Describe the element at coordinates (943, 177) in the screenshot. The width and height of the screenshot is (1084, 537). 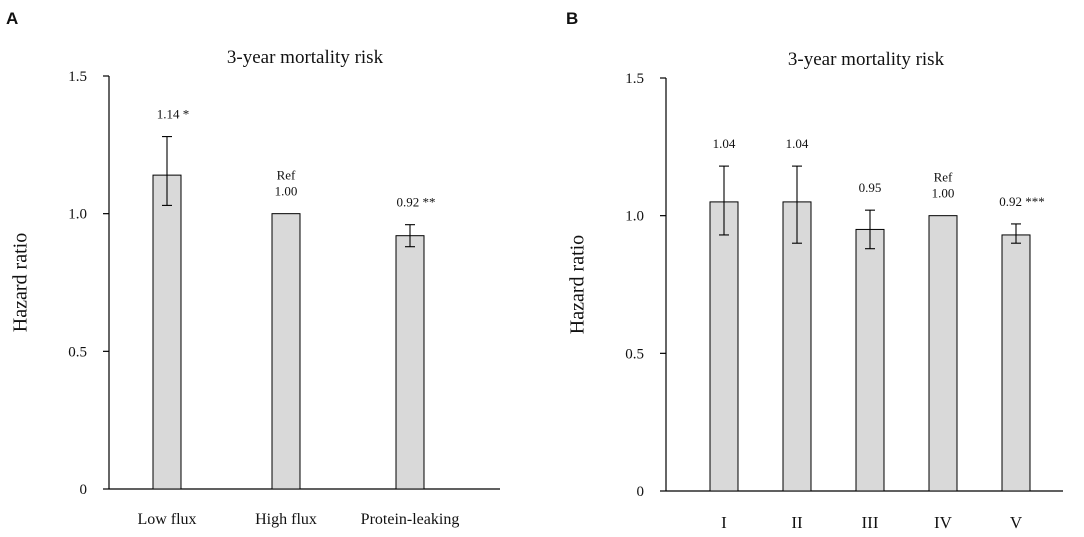
I see `panel-b-data-label-iv: Ref` at that location.